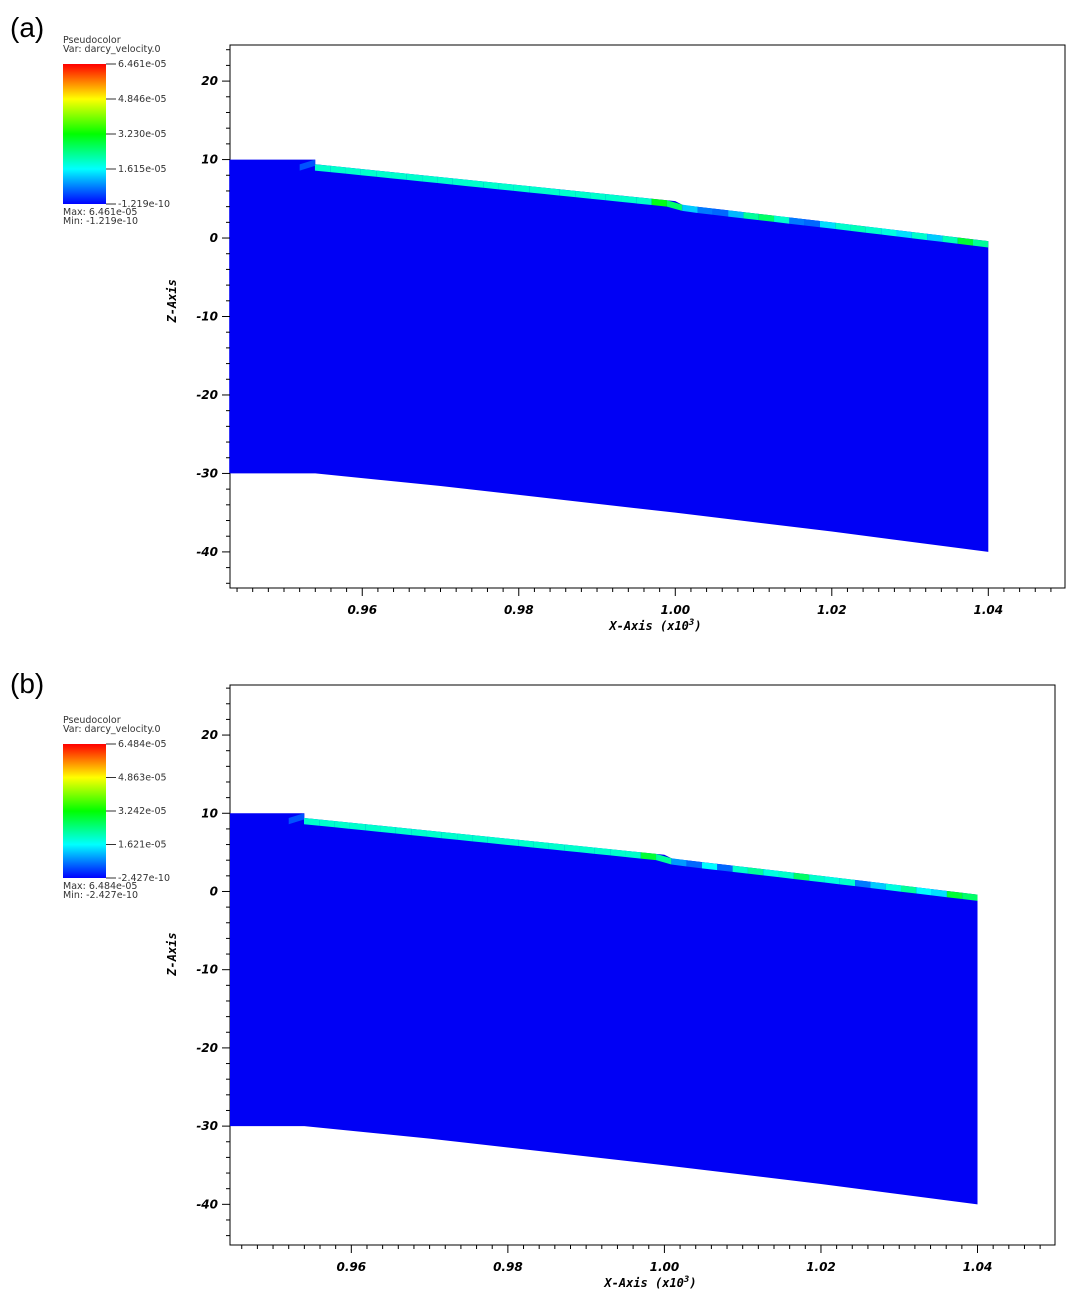 The image size is (1080, 1298). What do you see at coordinates (142, 134) in the screenshot?
I see `colorbar-tick-label: 3.230e-05` at bounding box center [142, 134].